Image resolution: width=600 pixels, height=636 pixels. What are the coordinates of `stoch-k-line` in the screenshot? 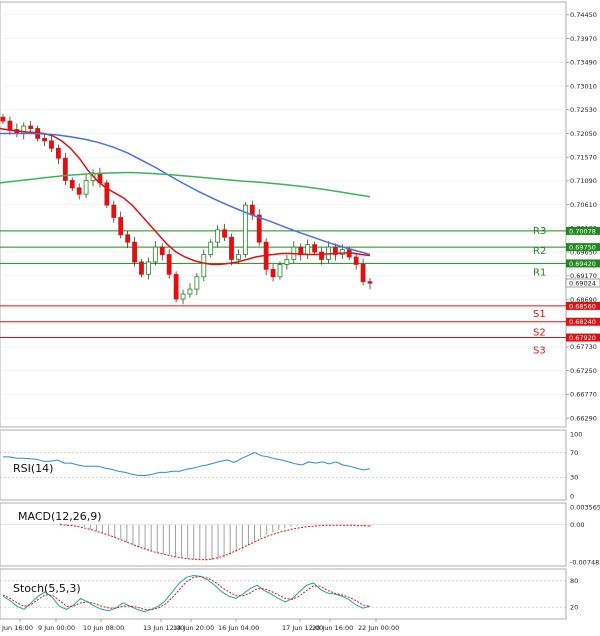 It's located at (186, 593).